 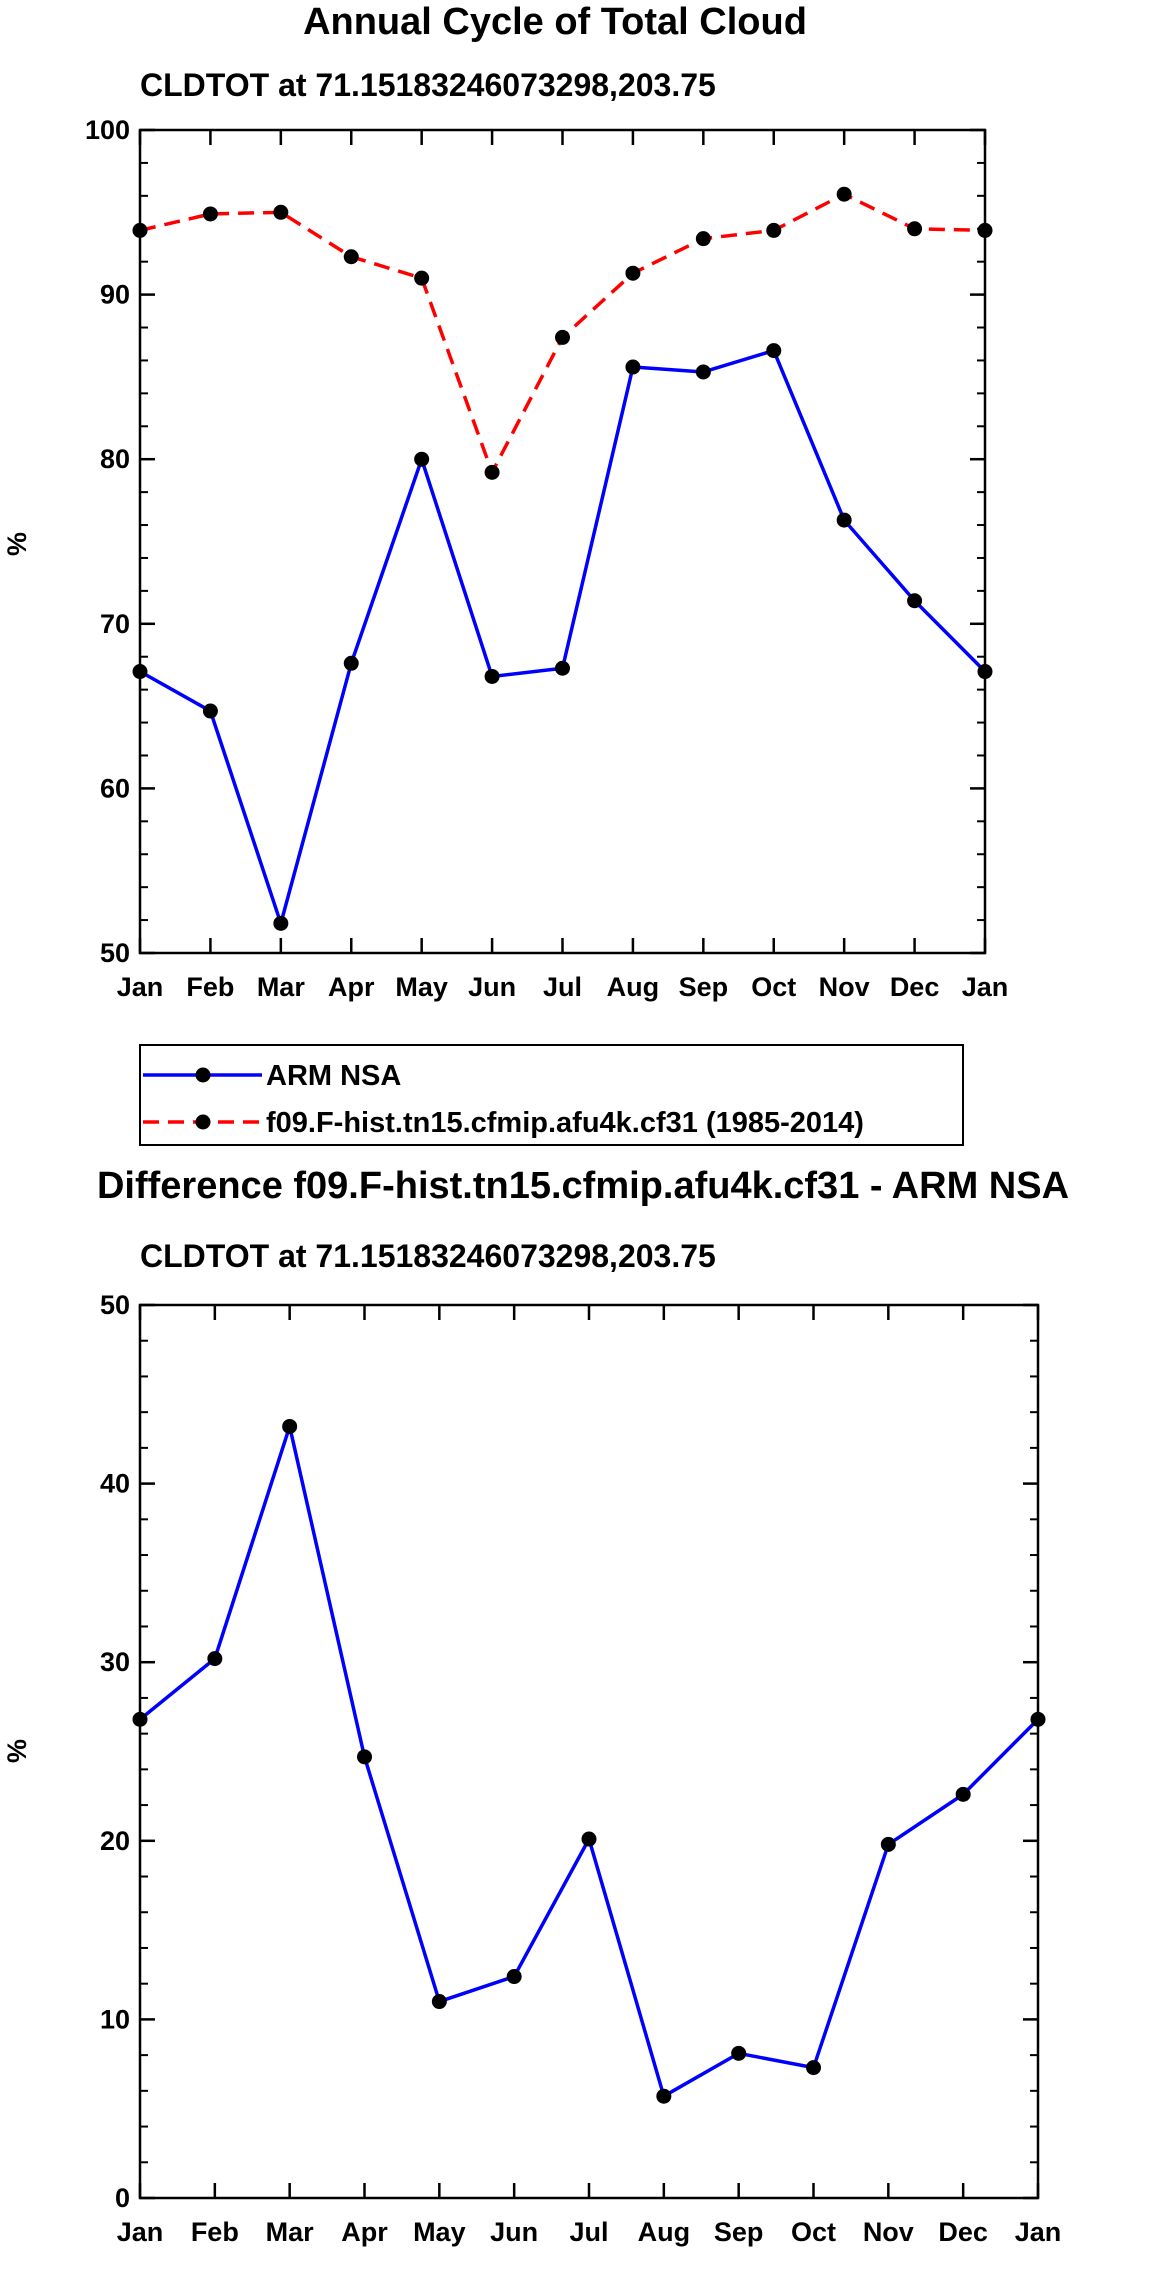 What do you see at coordinates (492, 987) in the screenshot?
I see `chart1-x-tick-label: Jun` at bounding box center [492, 987].